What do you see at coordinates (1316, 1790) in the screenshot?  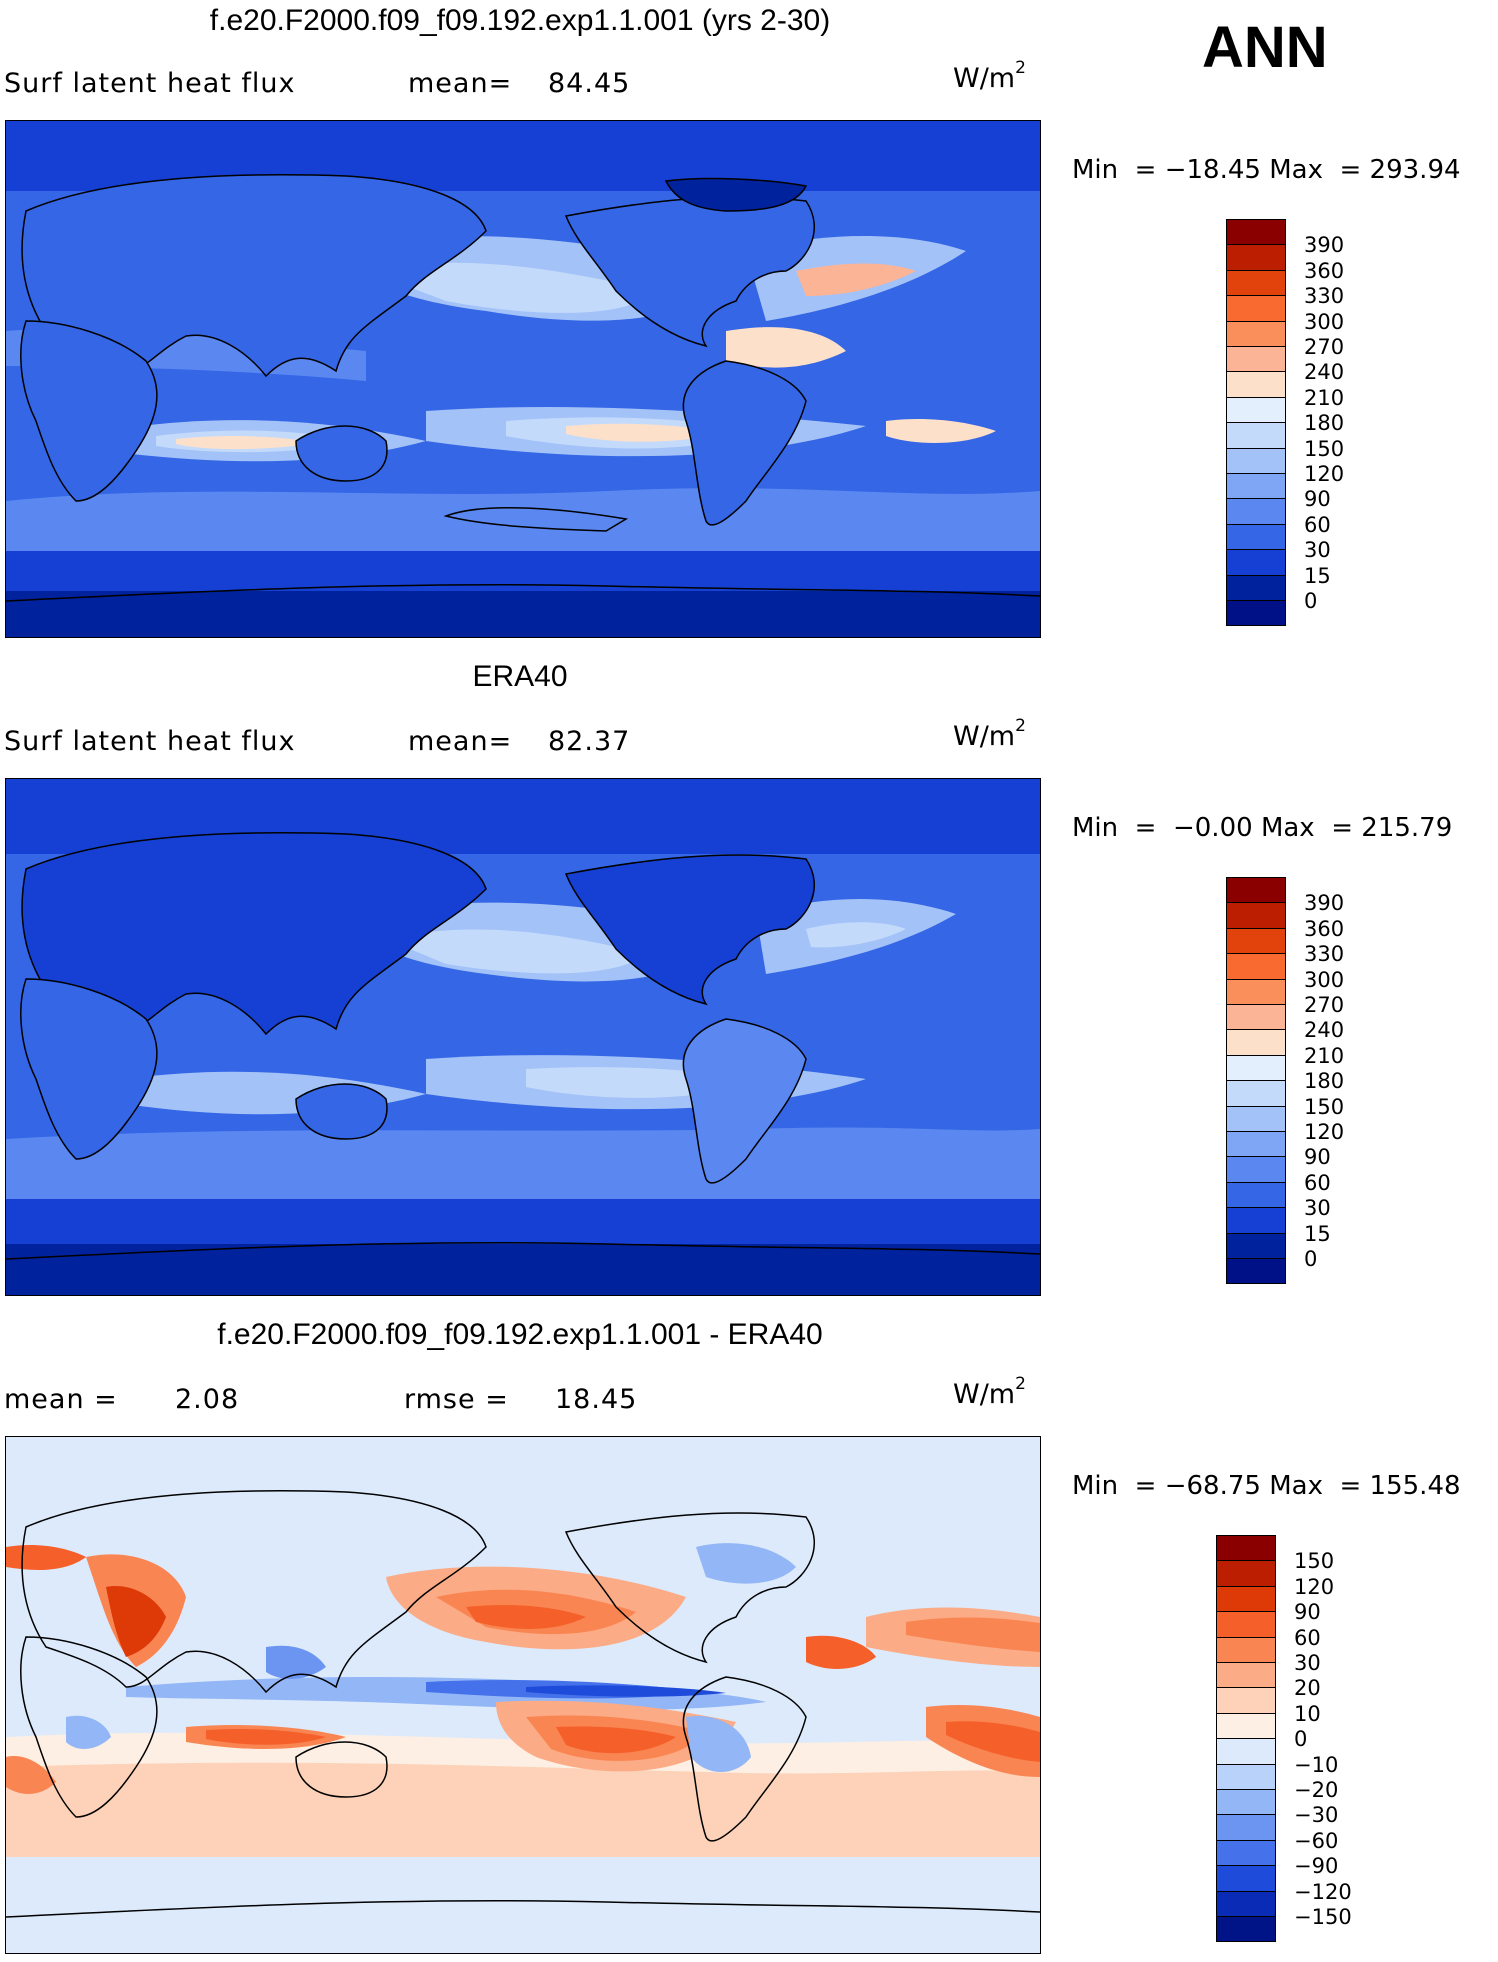 I see `colorbar-label: −20` at bounding box center [1316, 1790].